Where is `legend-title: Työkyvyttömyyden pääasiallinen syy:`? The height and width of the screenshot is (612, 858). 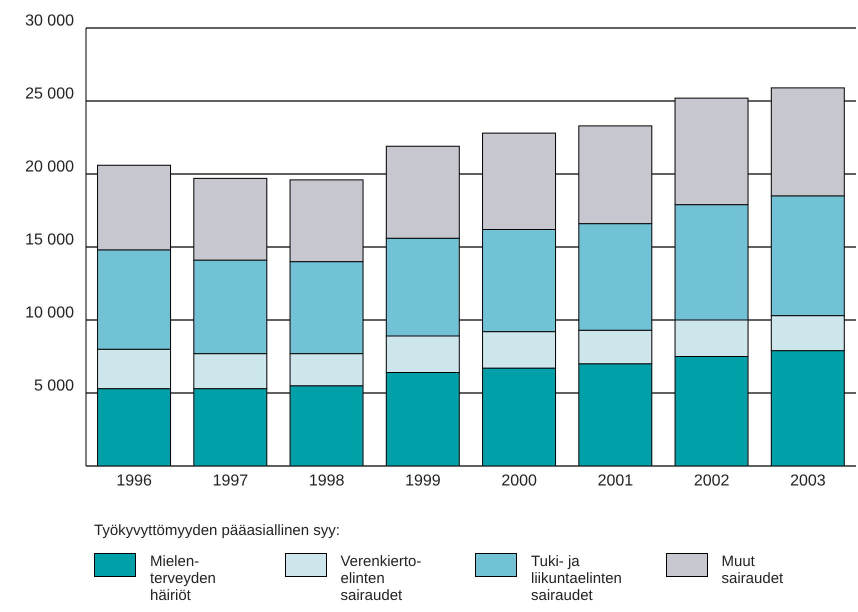
legend-title: Työkyvyttömyyden pääasiallinen syy: is located at coordinates (217, 530).